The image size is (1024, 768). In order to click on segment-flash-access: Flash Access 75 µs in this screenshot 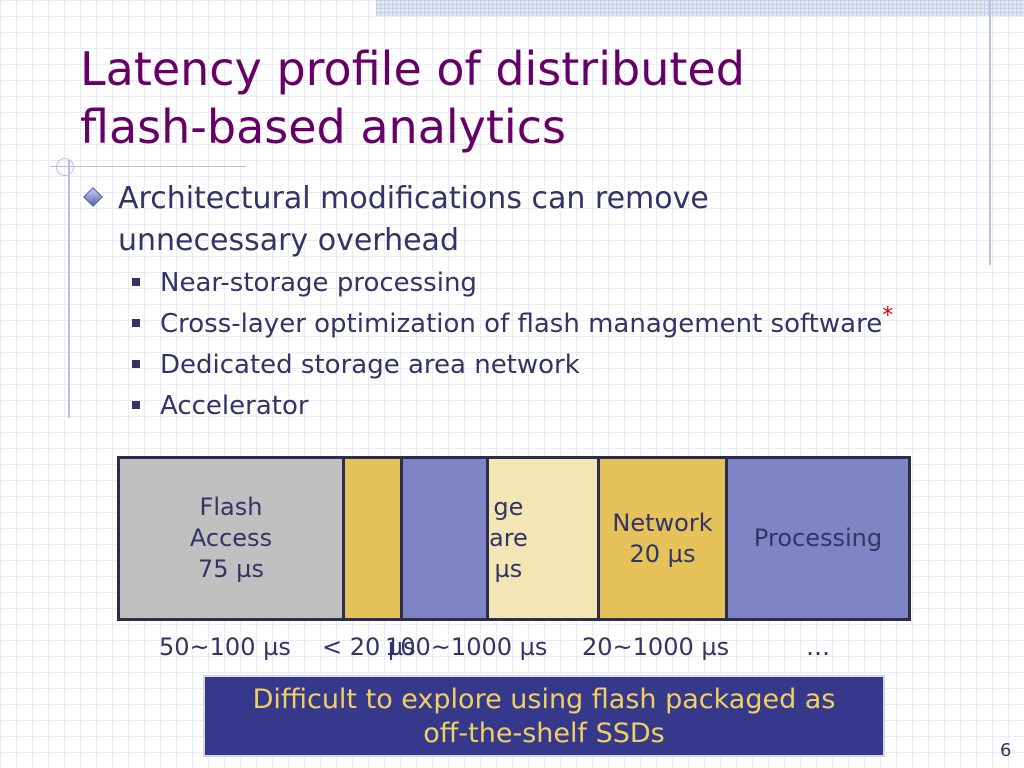, I will do `click(232, 538)`.